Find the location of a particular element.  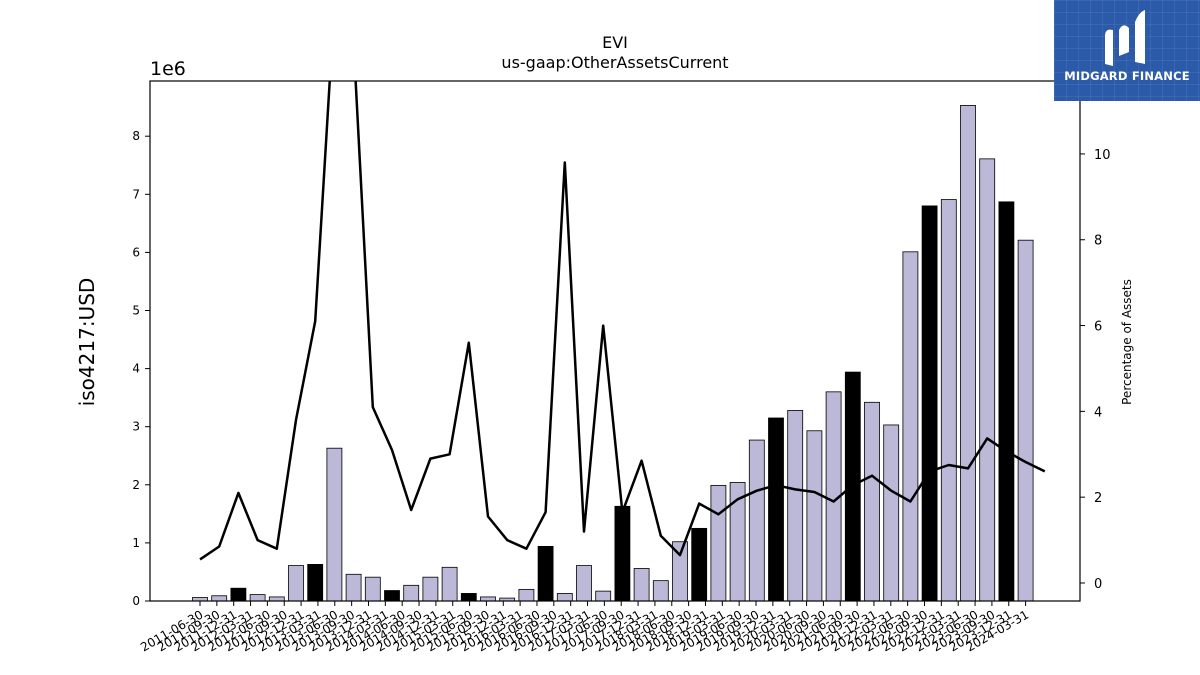

chart-title: EVI is located at coordinates (615, 42).